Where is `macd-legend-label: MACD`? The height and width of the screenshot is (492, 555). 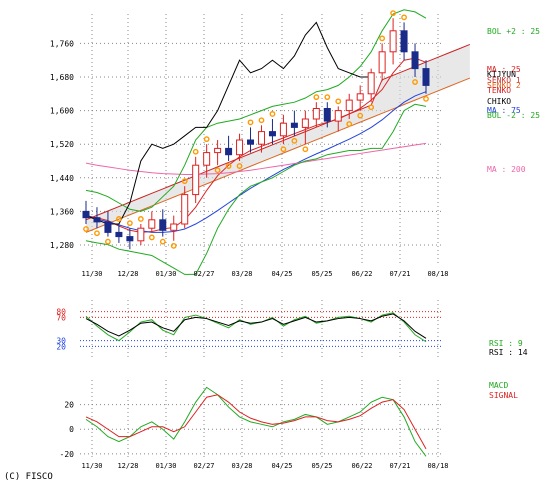 macd-legend-label: MACD is located at coordinates (498, 385).